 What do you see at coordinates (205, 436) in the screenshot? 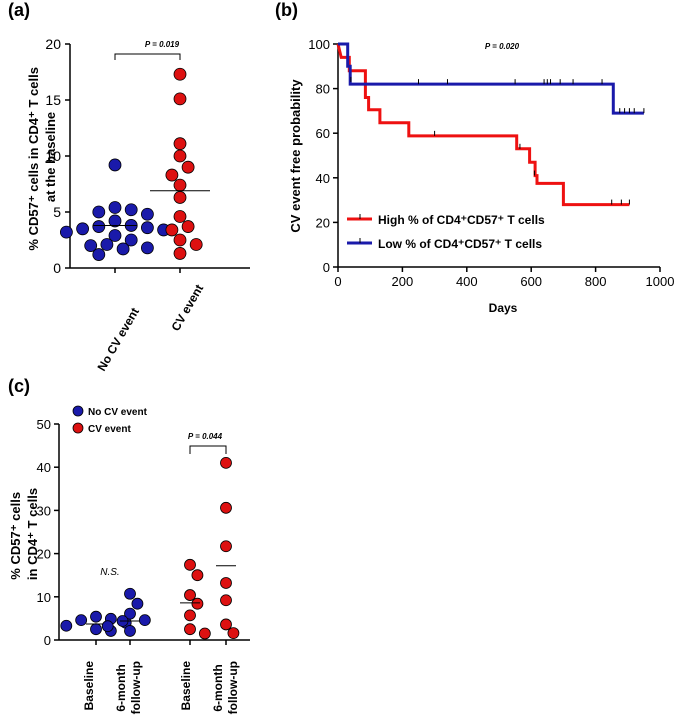
I see `panel-c-pvalue: P = 0.044` at bounding box center [205, 436].